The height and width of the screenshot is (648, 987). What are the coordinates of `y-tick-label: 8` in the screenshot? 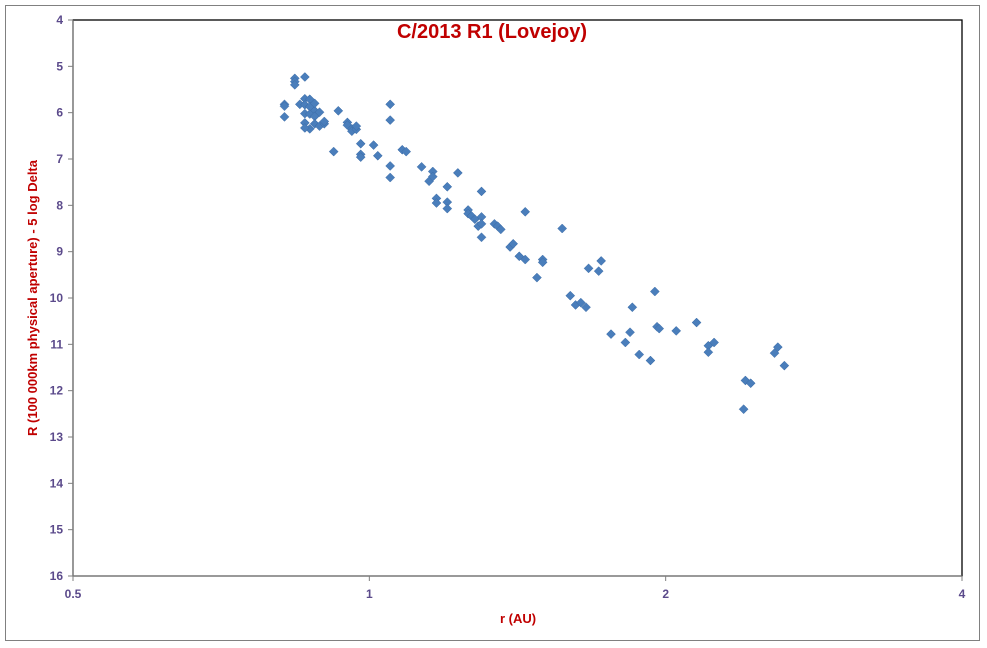 It's located at (59, 205).